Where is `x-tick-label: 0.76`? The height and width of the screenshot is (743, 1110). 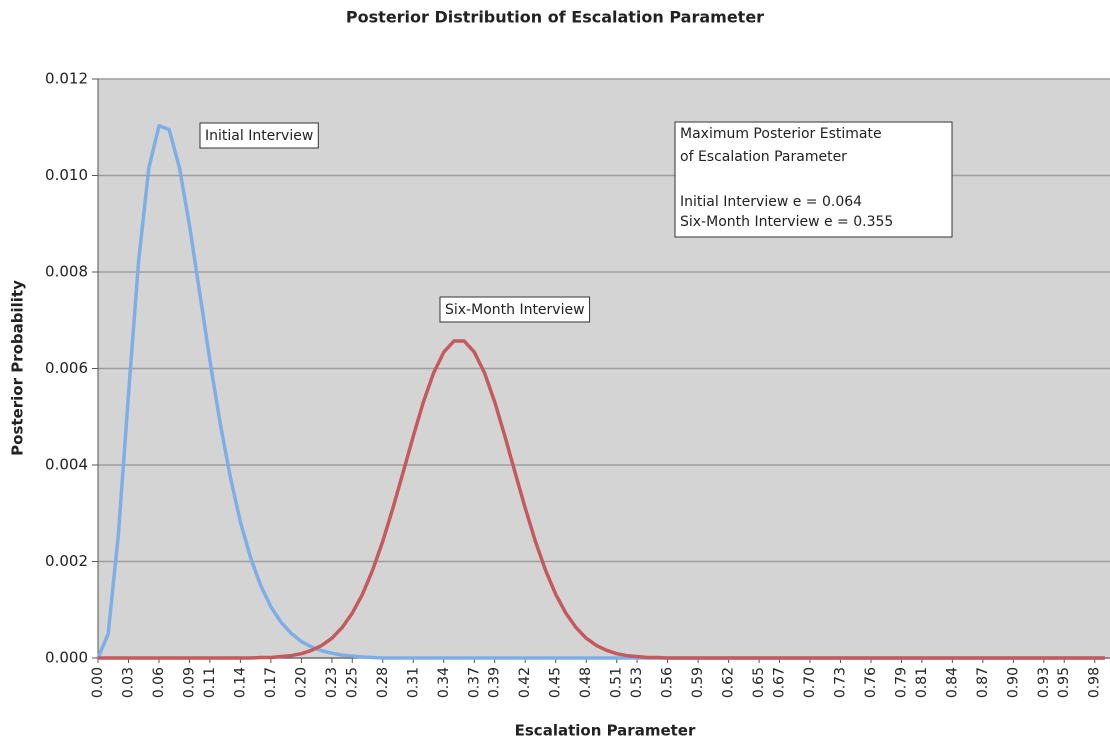
x-tick-label: 0.76 is located at coordinates (871, 682).